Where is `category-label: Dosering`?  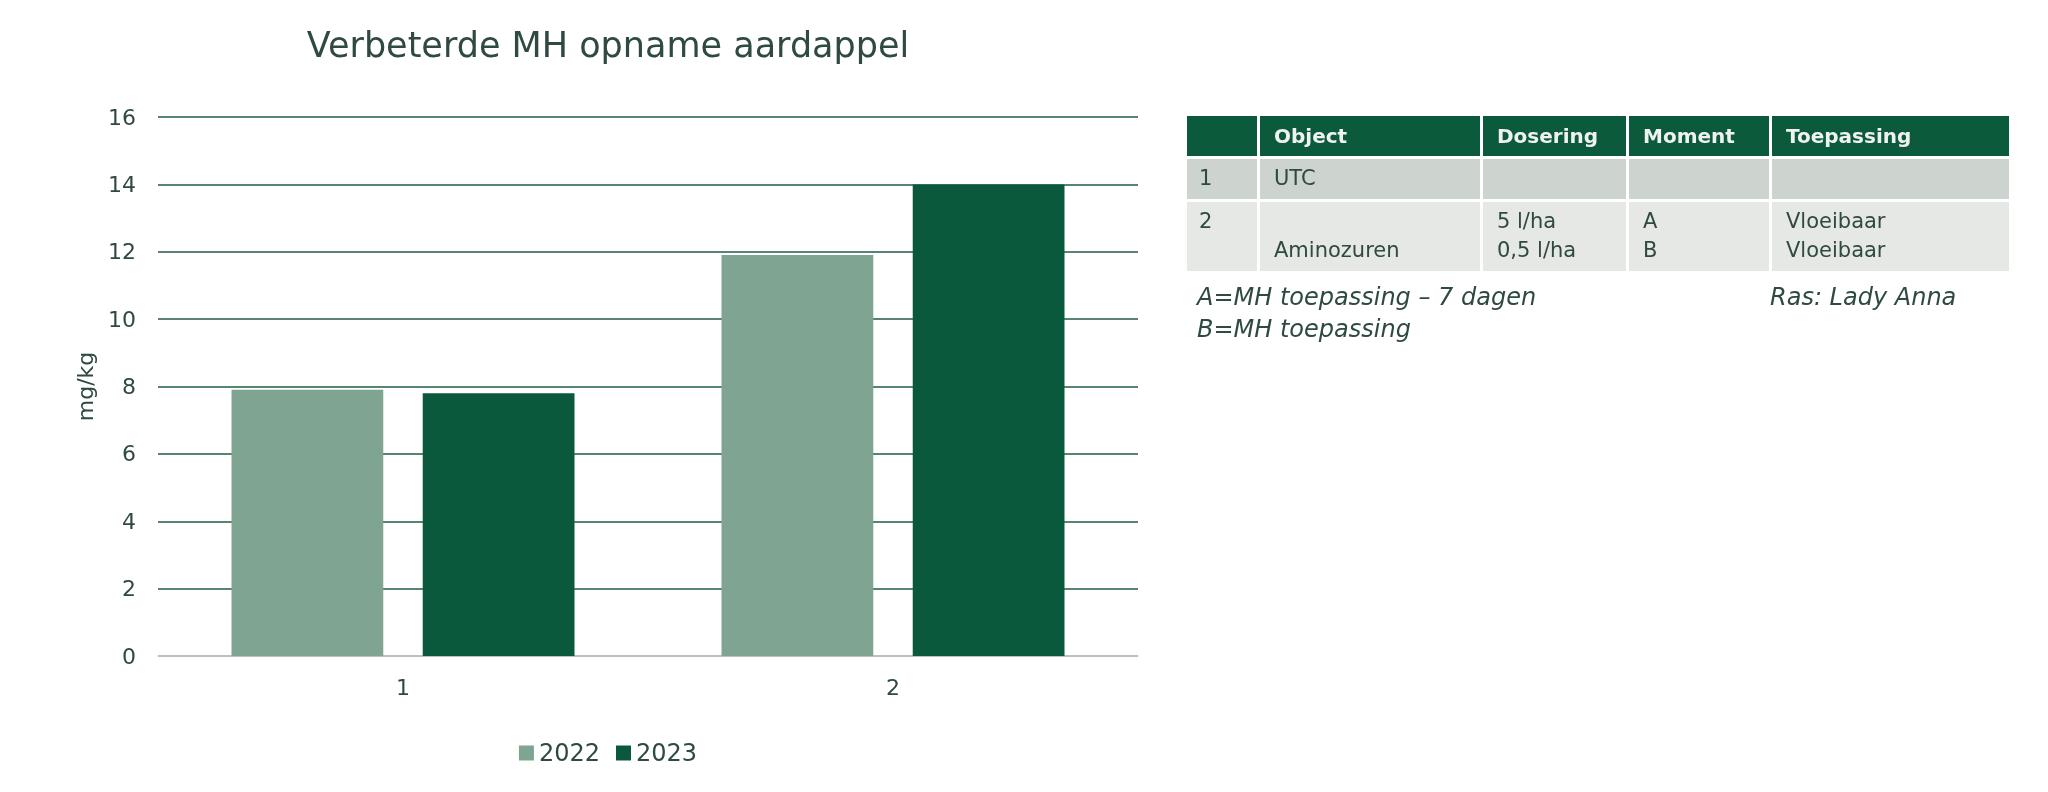
category-label: Dosering is located at coordinates (1554, 136).